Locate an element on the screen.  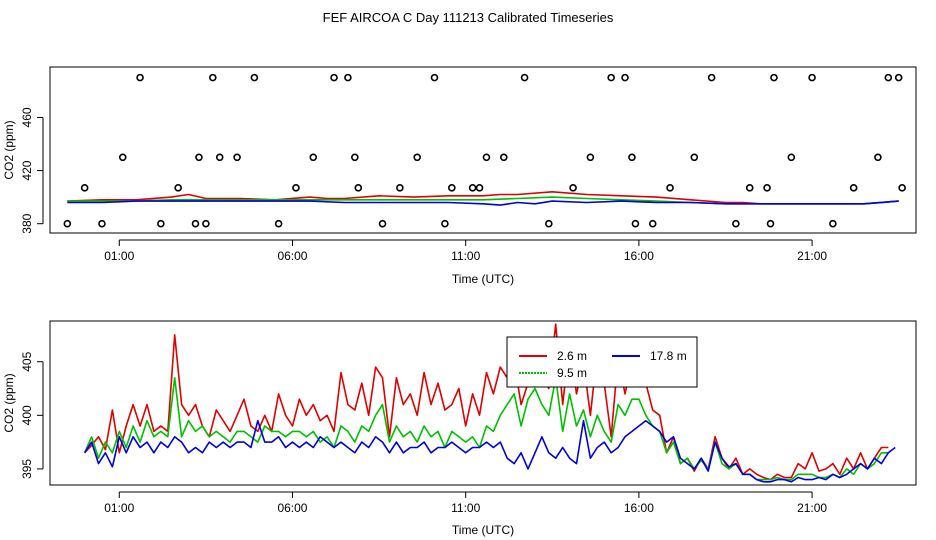
bottom-x-axis: 01:00 06:00 11:00 16:00 21:00 is located at coordinates (465, 503).